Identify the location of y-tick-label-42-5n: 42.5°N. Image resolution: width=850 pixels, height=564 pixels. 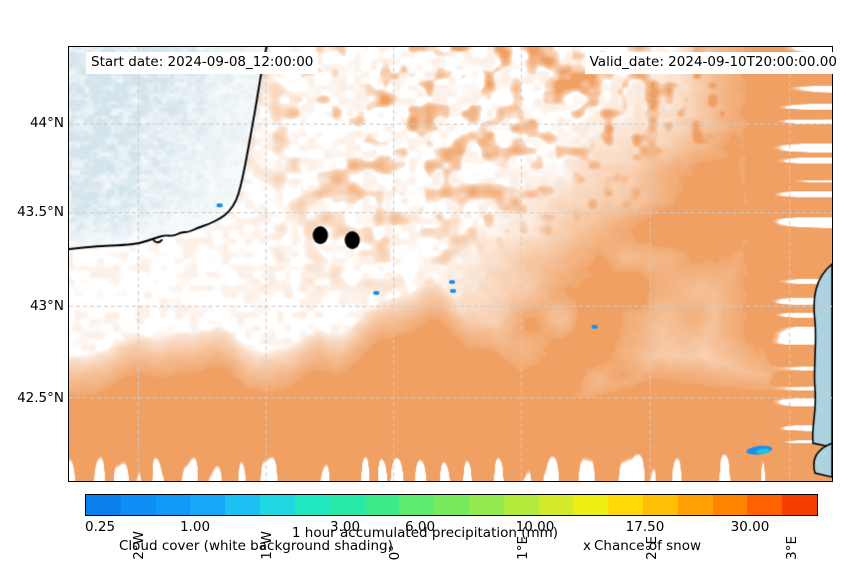
(40, 398).